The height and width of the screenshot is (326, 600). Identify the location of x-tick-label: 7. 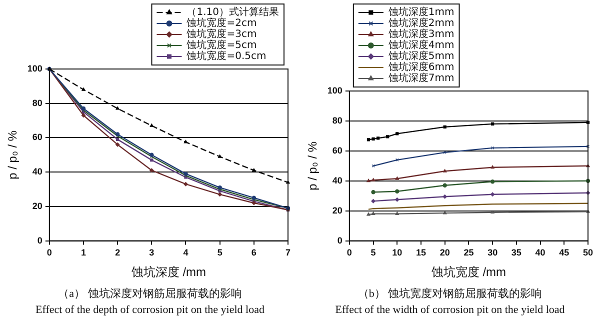
(288, 253).